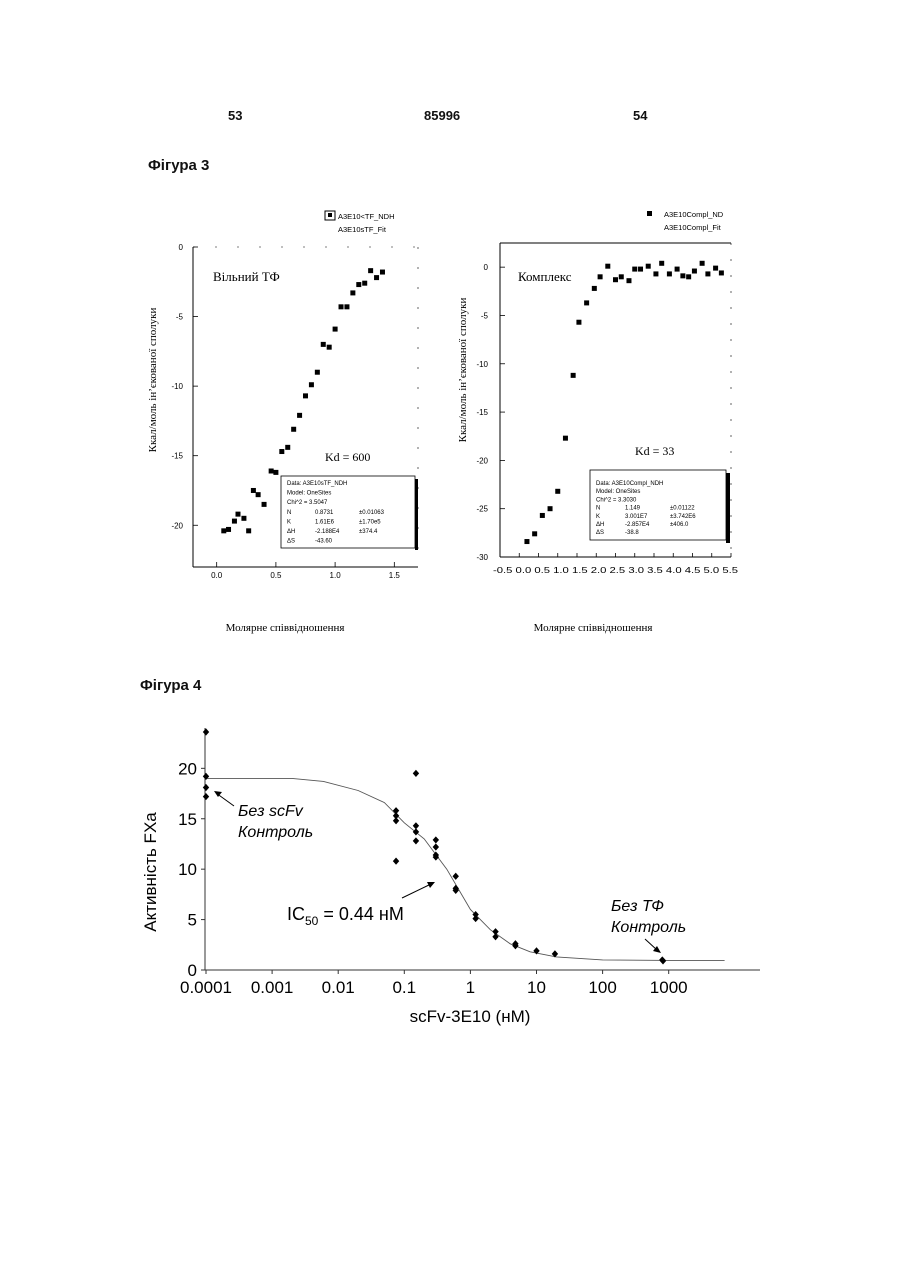  What do you see at coordinates (404, 987) in the screenshot?
I see `x-tick-label: 0.1` at bounding box center [404, 987].